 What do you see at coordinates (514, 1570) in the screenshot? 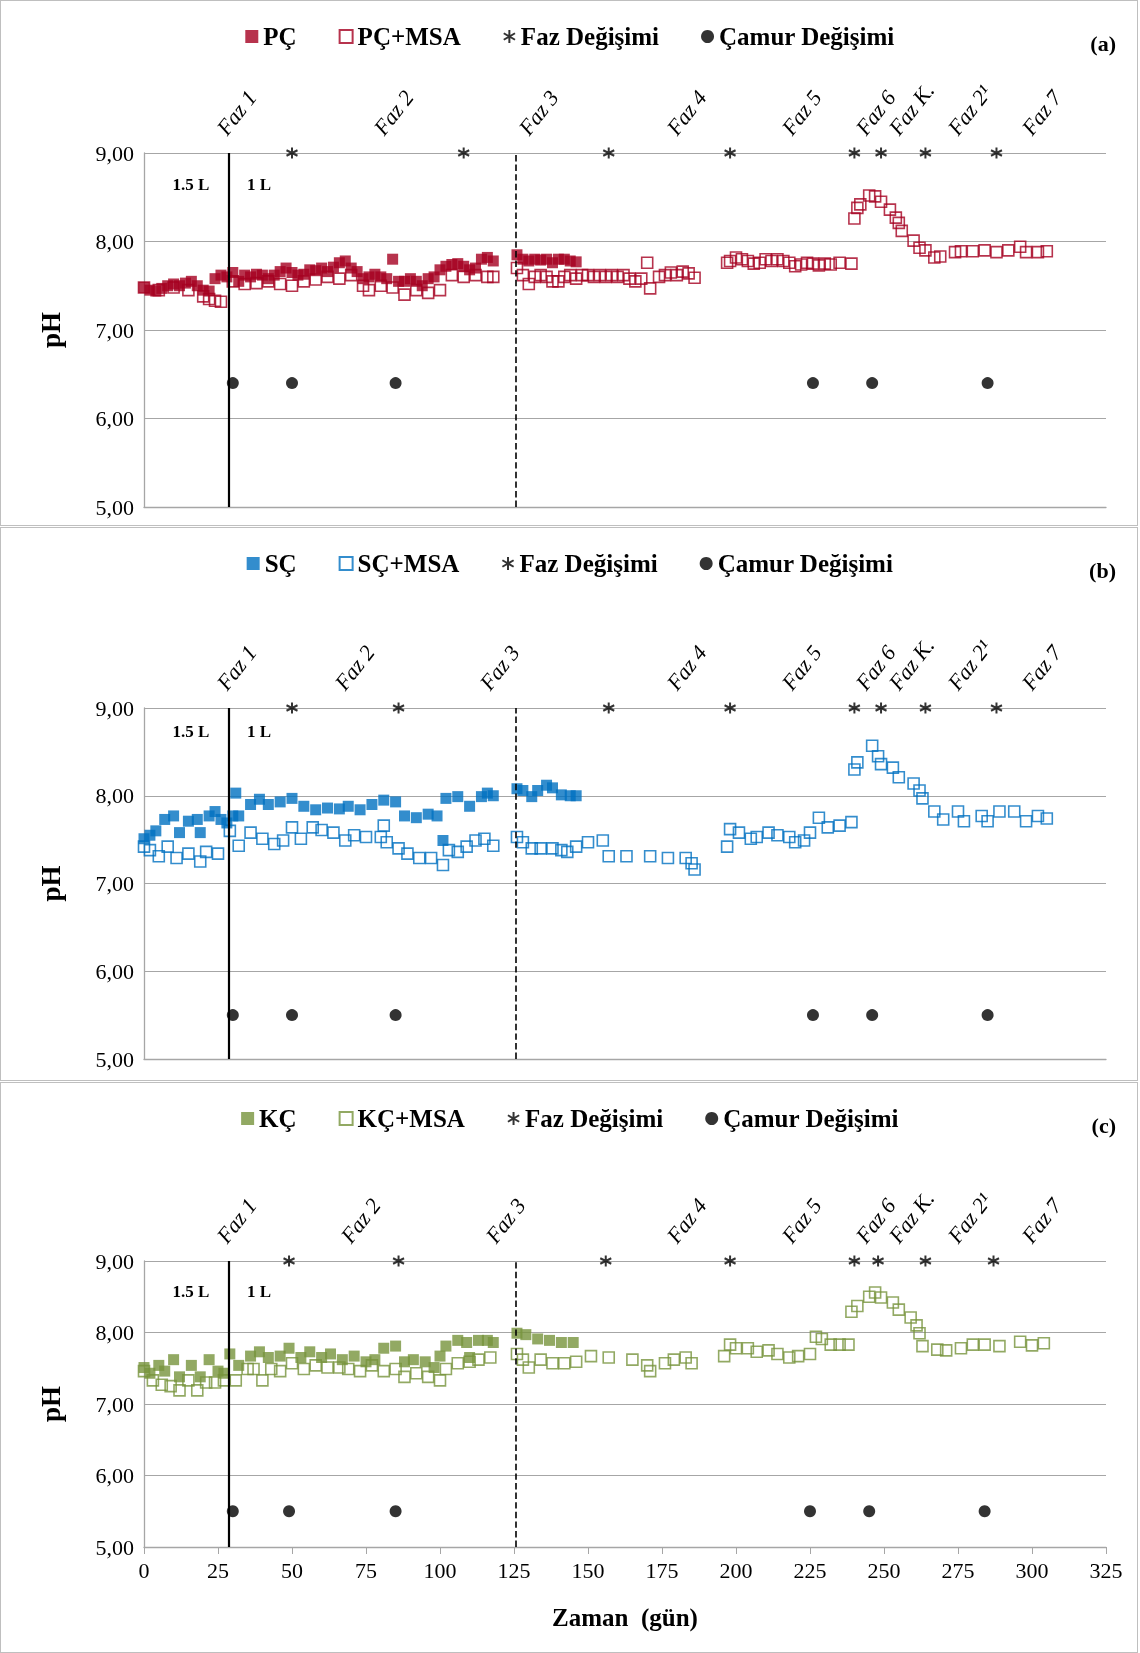
I see `x-tick-label: 125` at bounding box center [514, 1570].